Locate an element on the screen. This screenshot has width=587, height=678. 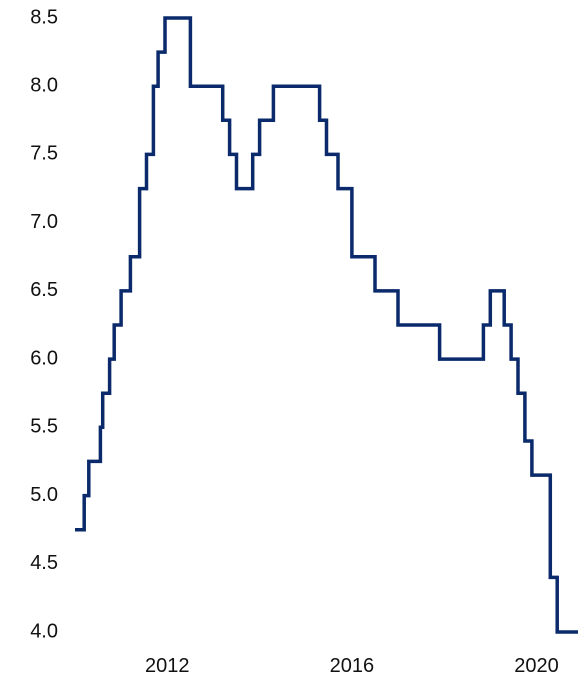
y-tick-label: 4.5 is located at coordinates (44, 563).